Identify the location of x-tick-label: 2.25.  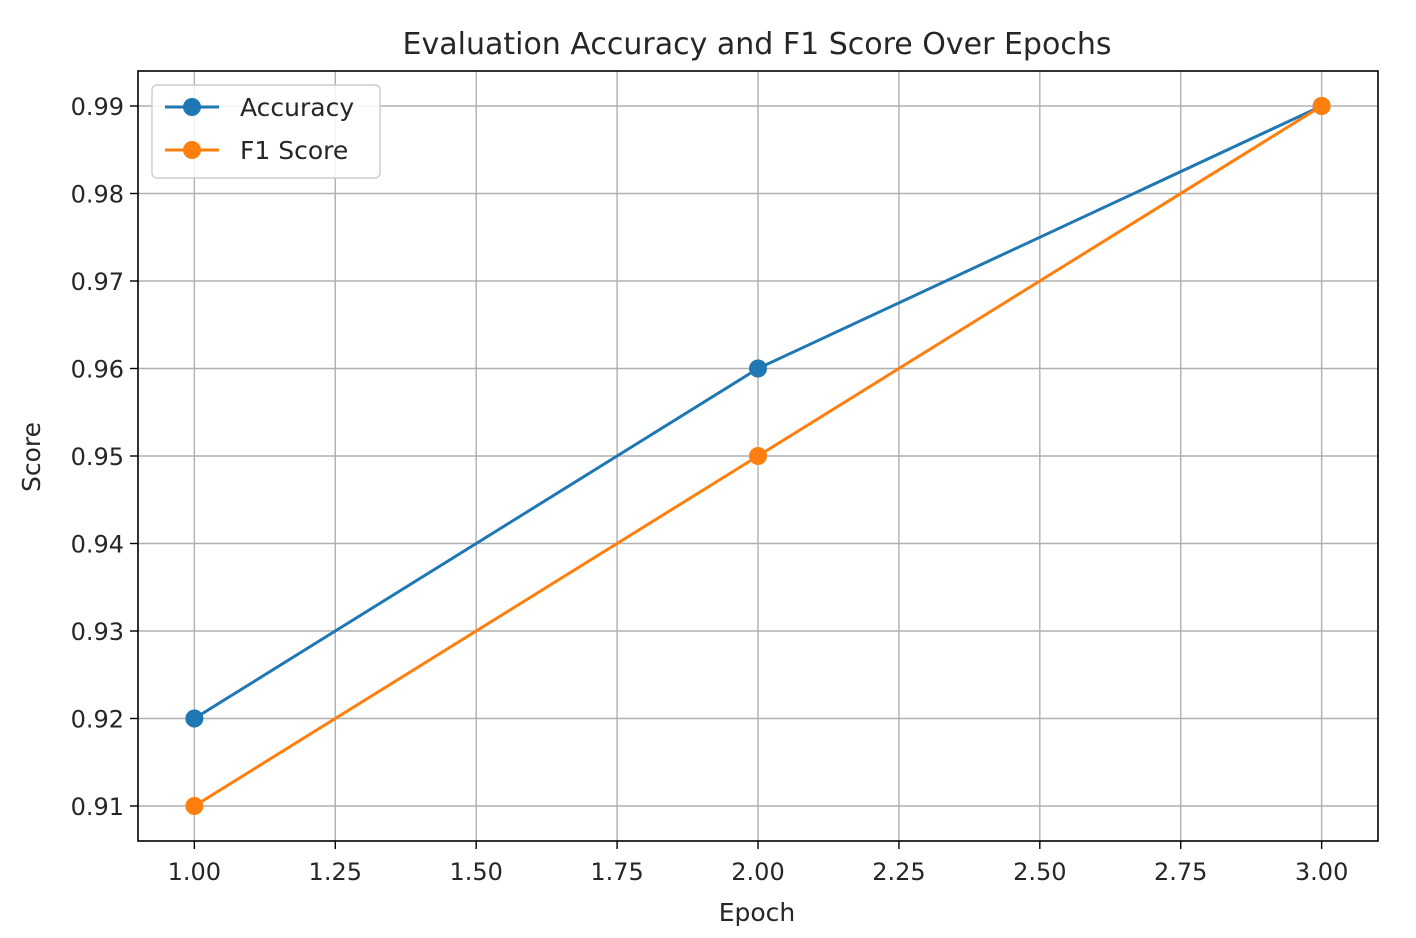
(898, 872).